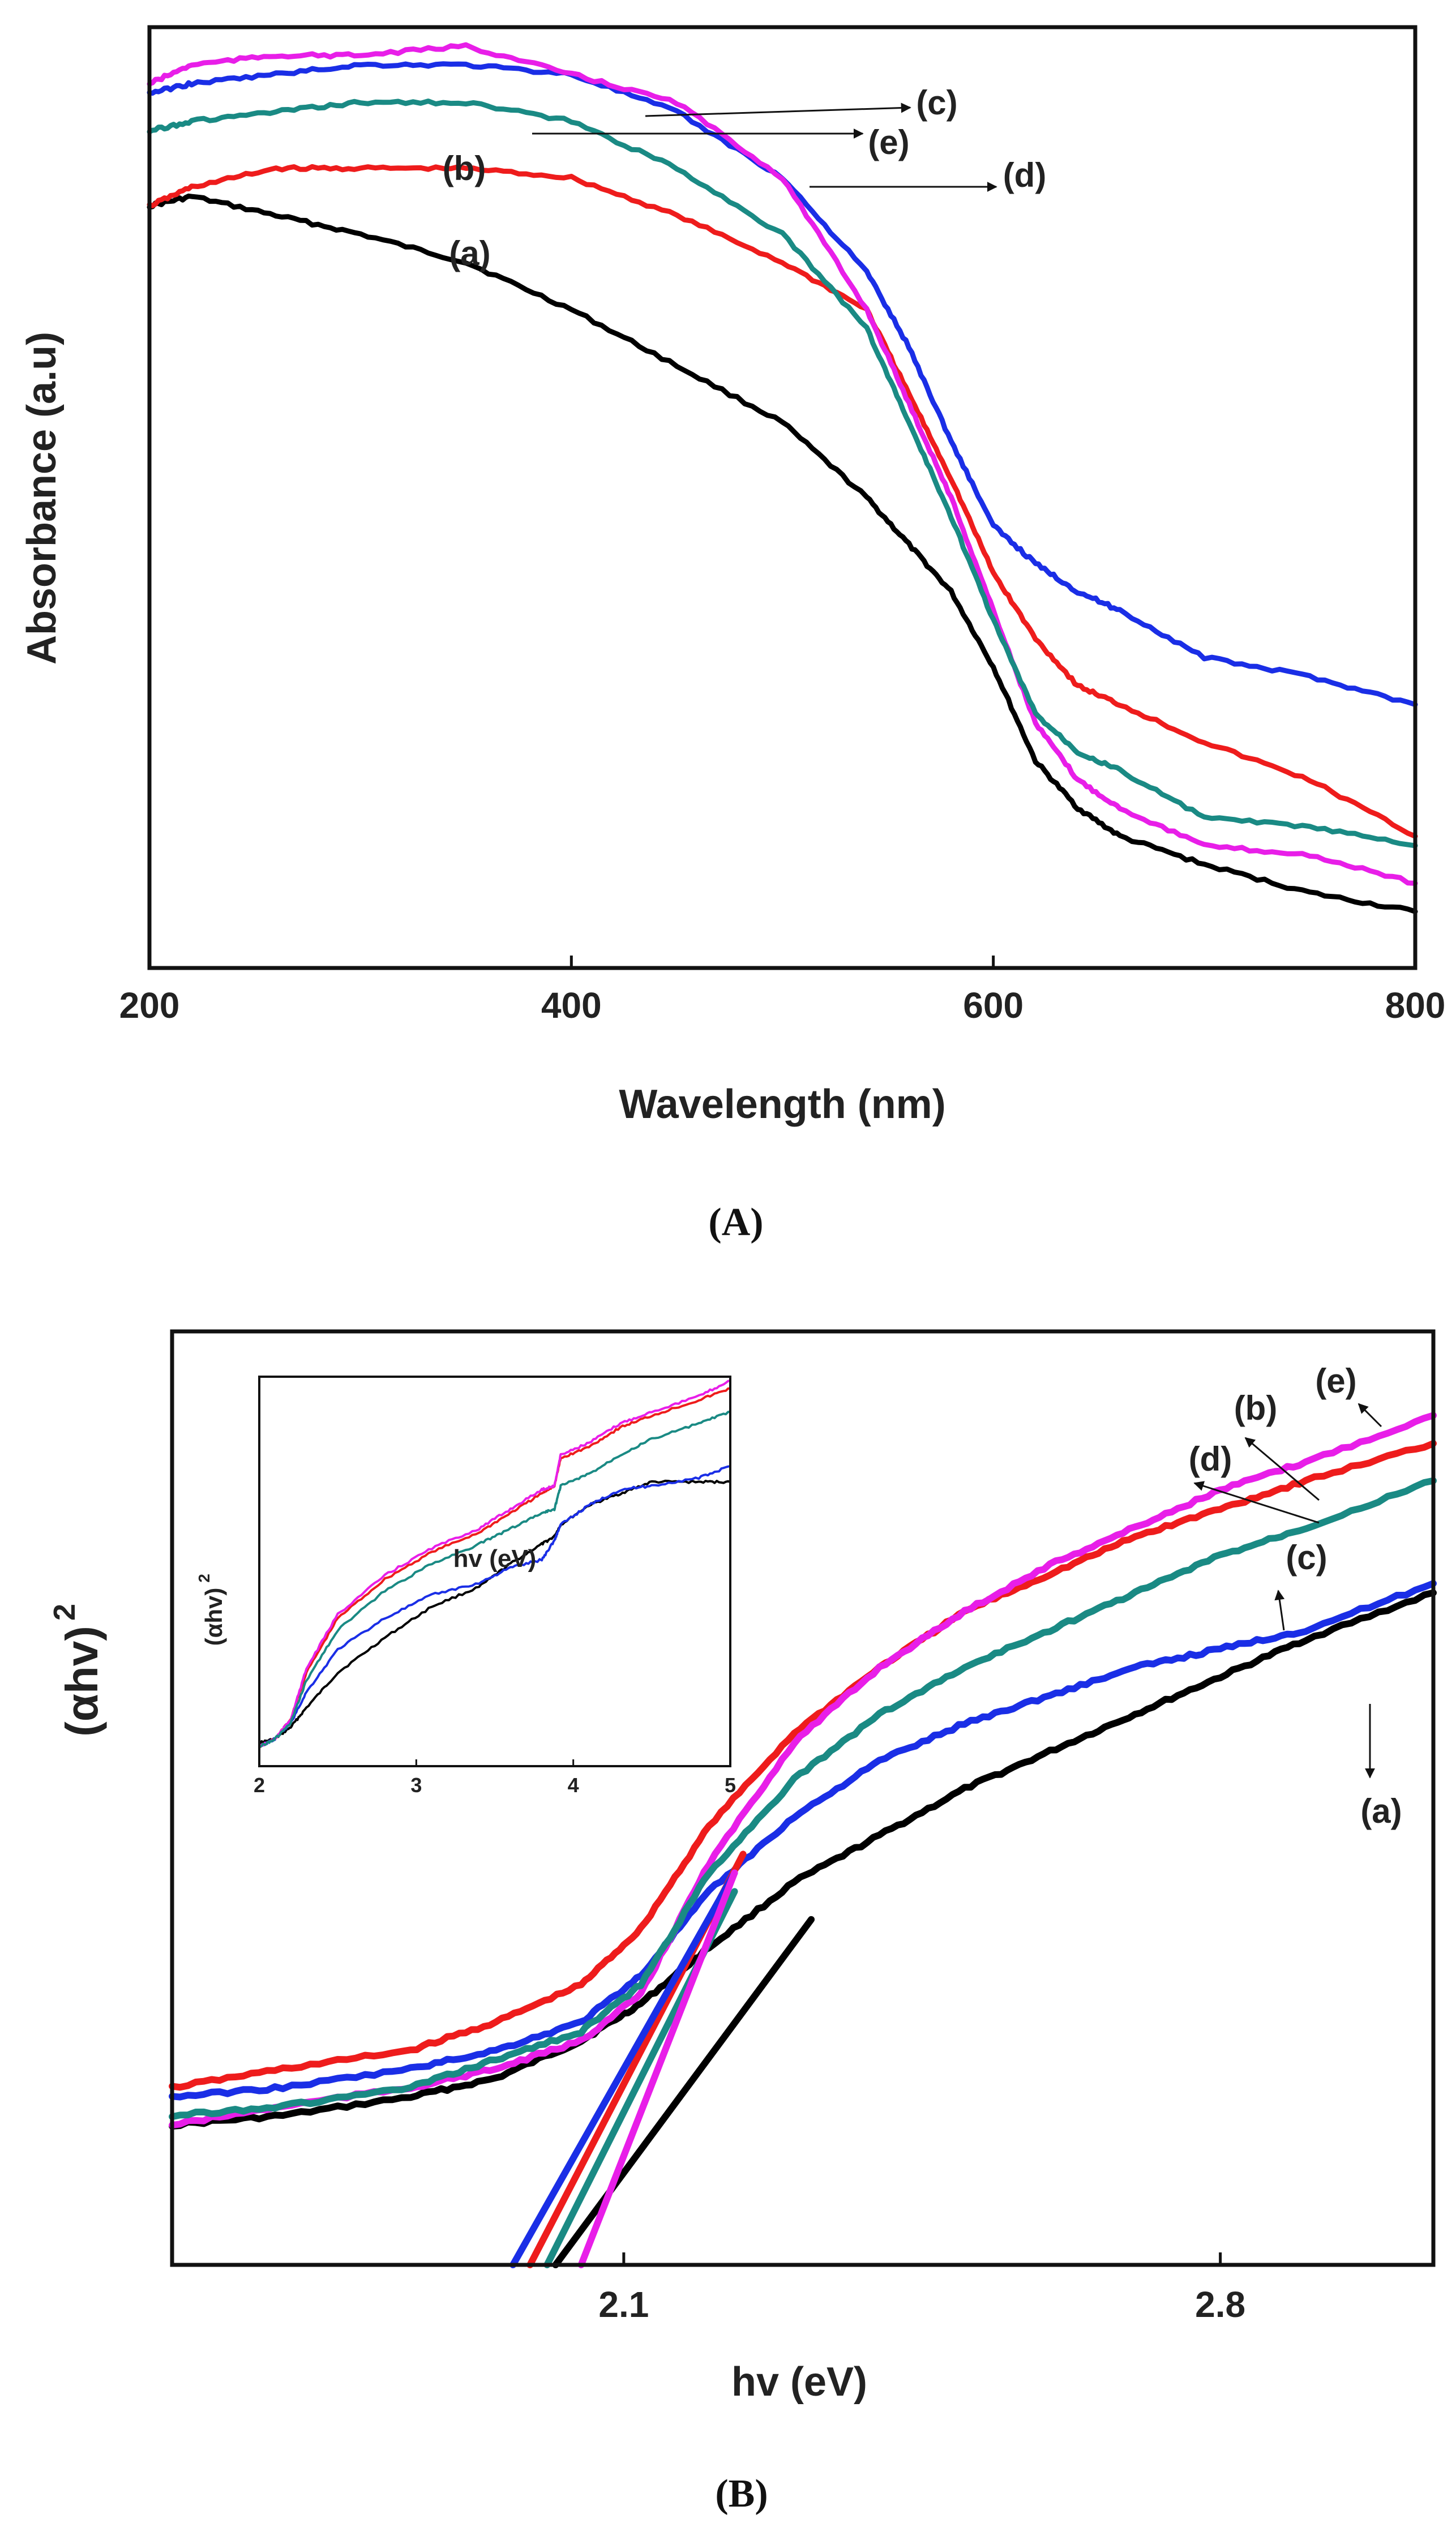 The width and height of the screenshot is (1456, 2523). What do you see at coordinates (735, 1222) in the screenshot?
I see `panel-a-caption: (A)` at bounding box center [735, 1222].